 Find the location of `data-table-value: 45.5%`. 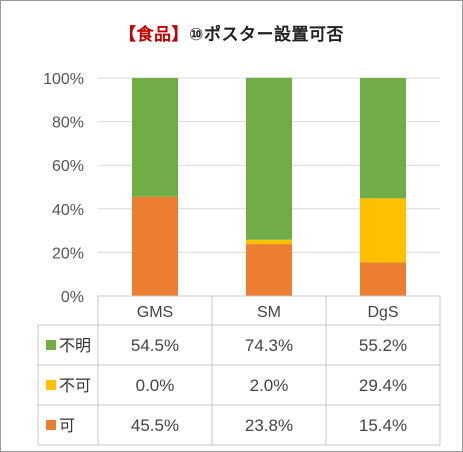

data-table-value: 45.5% is located at coordinates (155, 425).